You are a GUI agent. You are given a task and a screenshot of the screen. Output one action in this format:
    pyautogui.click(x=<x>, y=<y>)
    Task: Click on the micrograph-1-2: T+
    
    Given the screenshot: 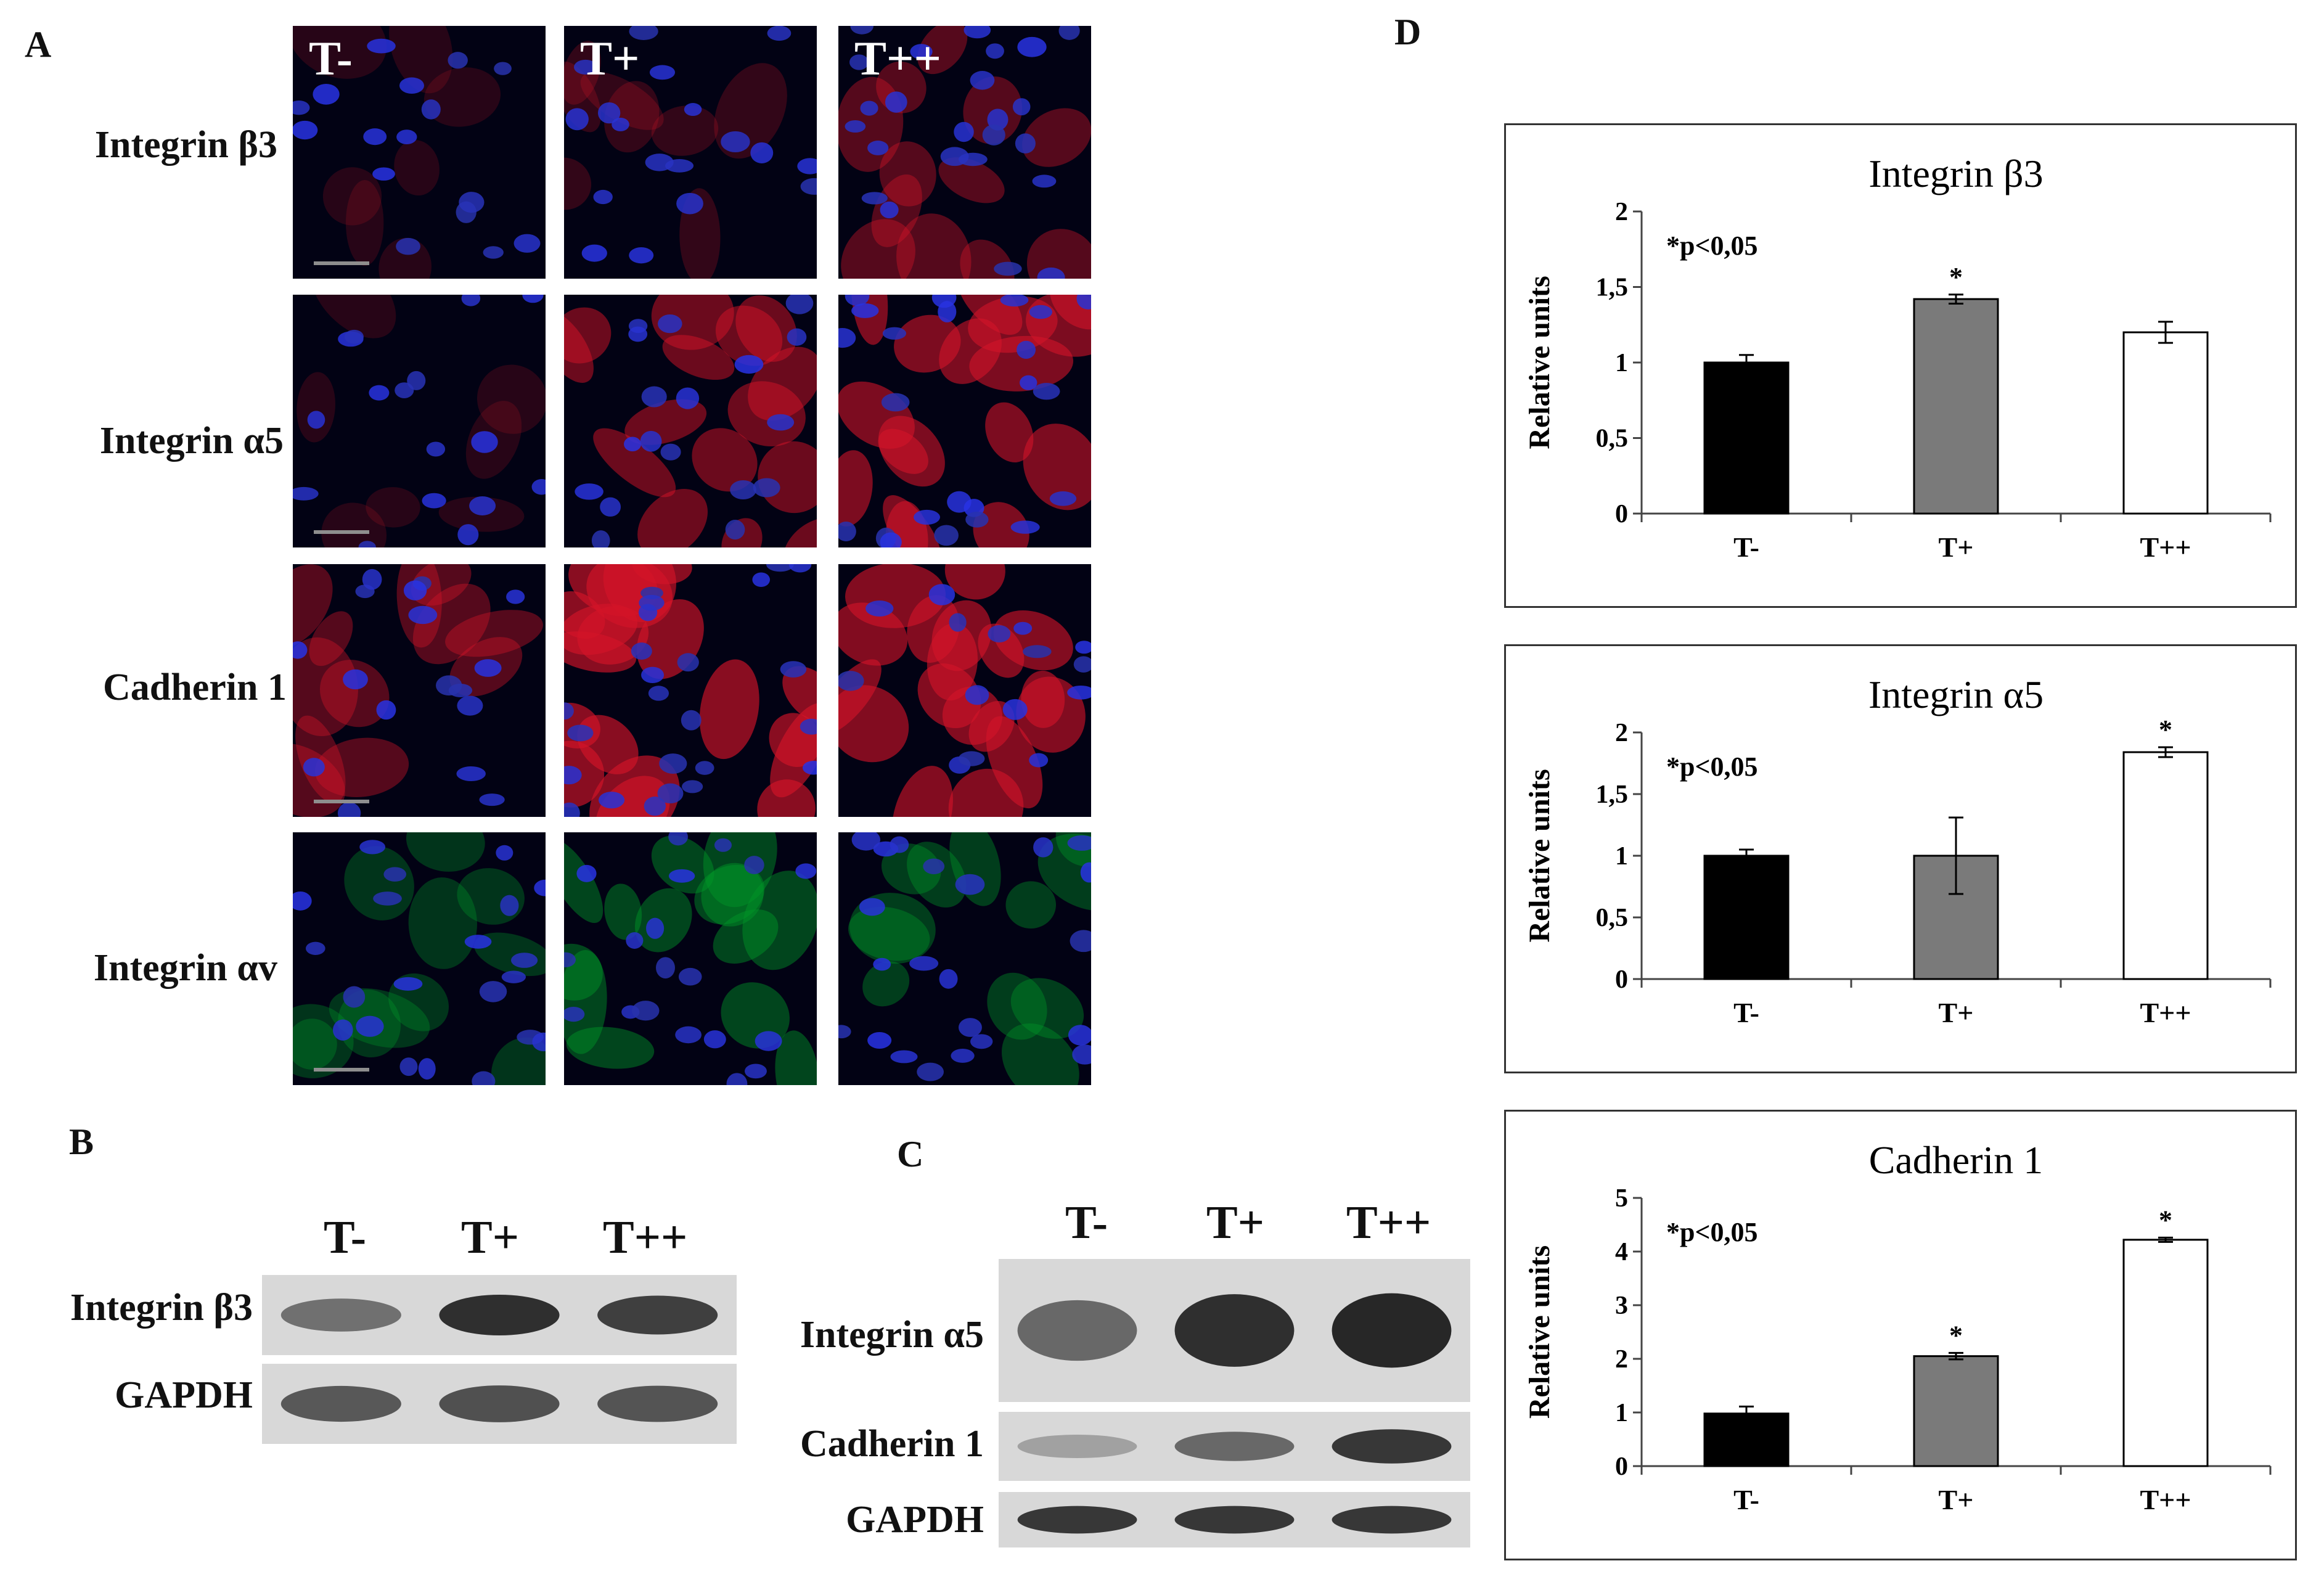 What is the action you would take?
    pyautogui.click(x=691, y=152)
    